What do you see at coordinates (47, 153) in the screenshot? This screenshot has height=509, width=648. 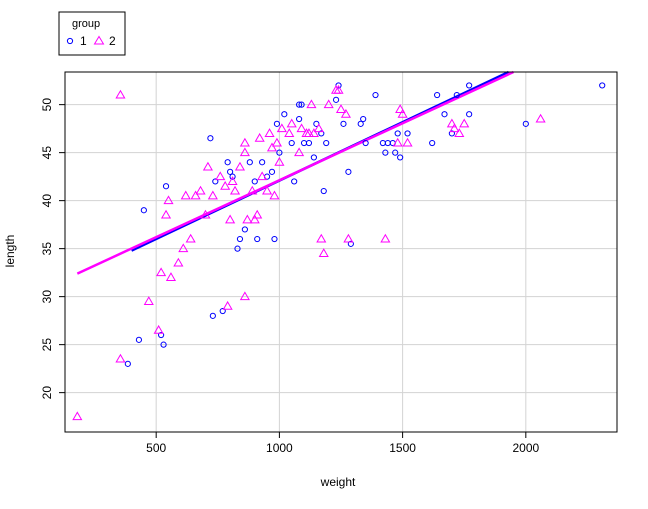 I see `y-tick-label: 45` at bounding box center [47, 153].